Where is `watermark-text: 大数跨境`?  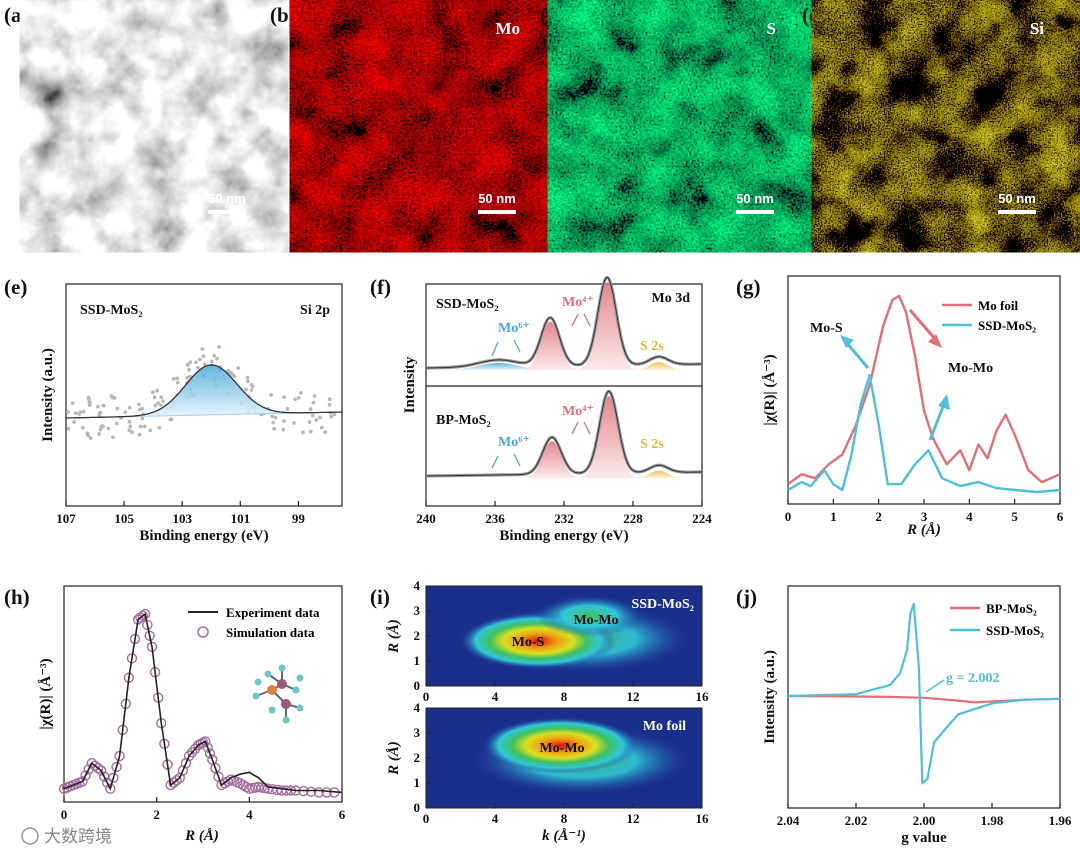
watermark-text: 大数跨境 is located at coordinates (78, 837).